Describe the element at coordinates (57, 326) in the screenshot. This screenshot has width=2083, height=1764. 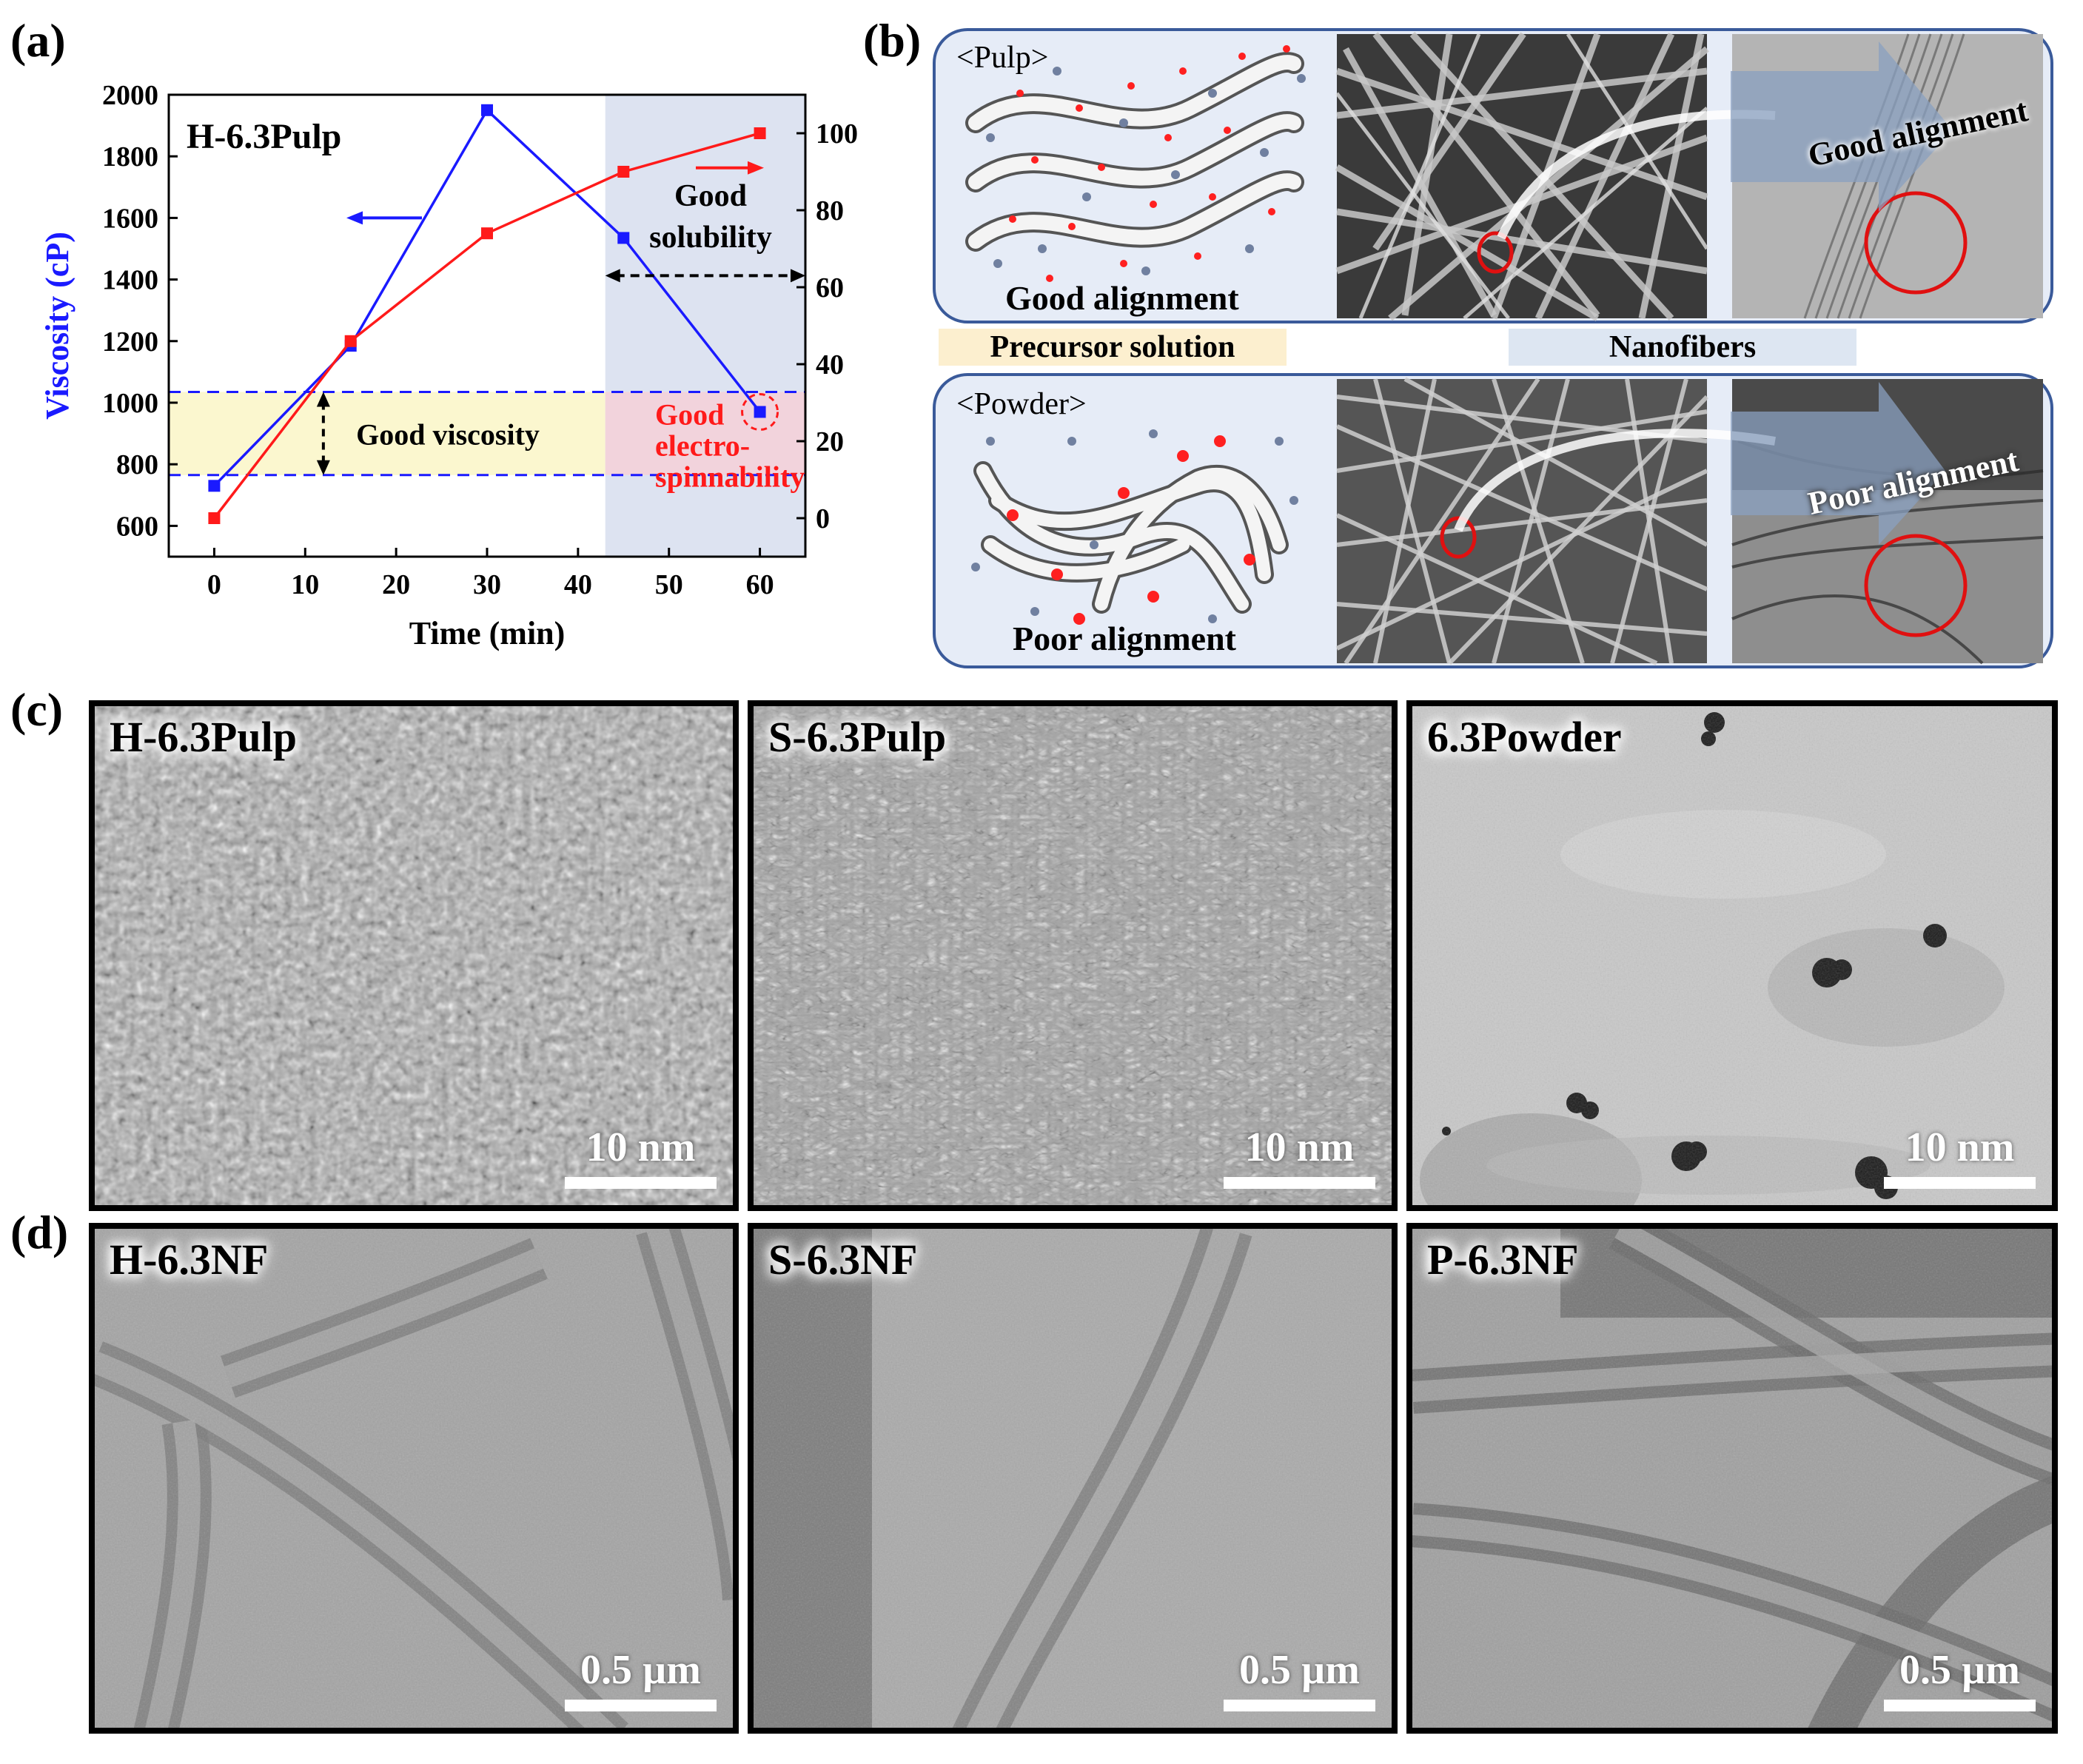
I see `y-axis-label: Viscosity (cP)` at that location.